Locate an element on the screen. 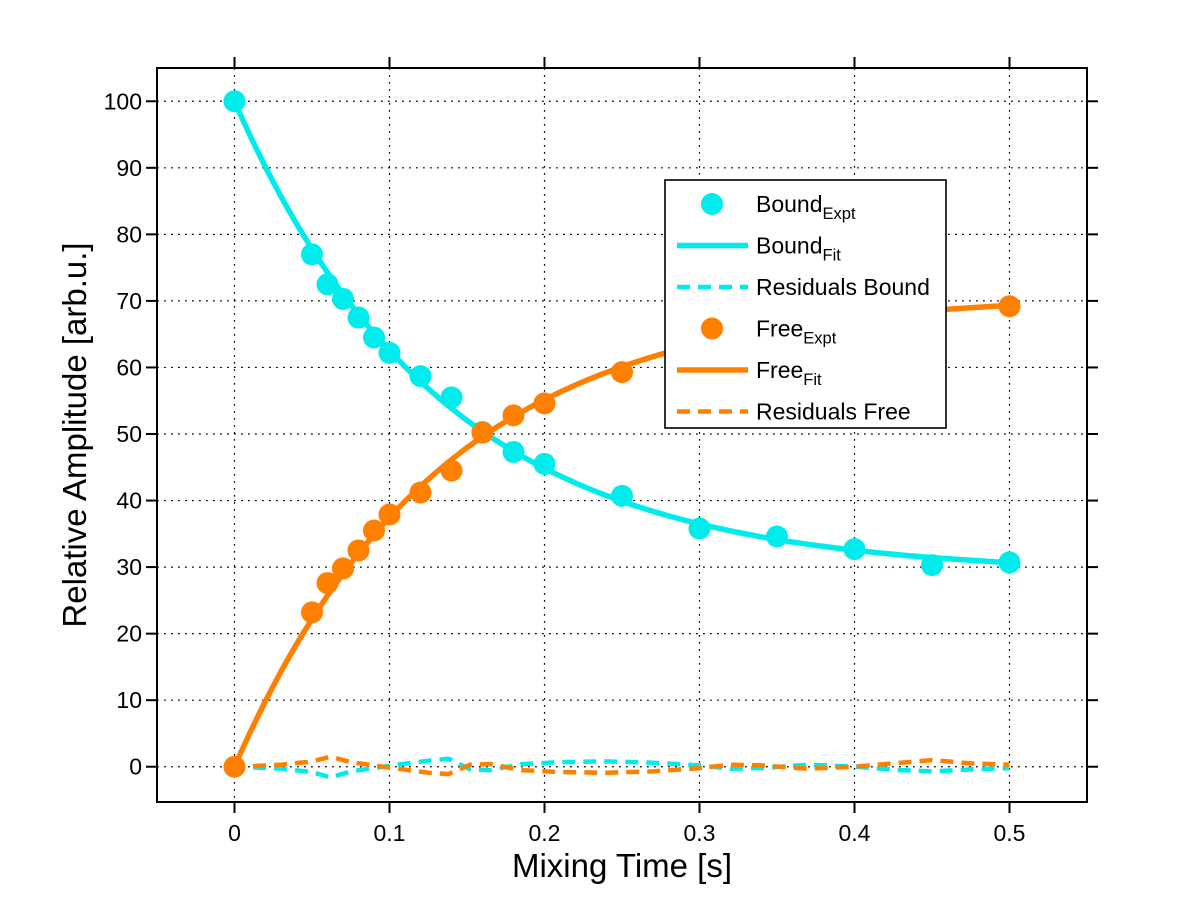 The height and width of the screenshot is (900, 1200). x-tick-label: 0.4 is located at coordinates (855, 833).